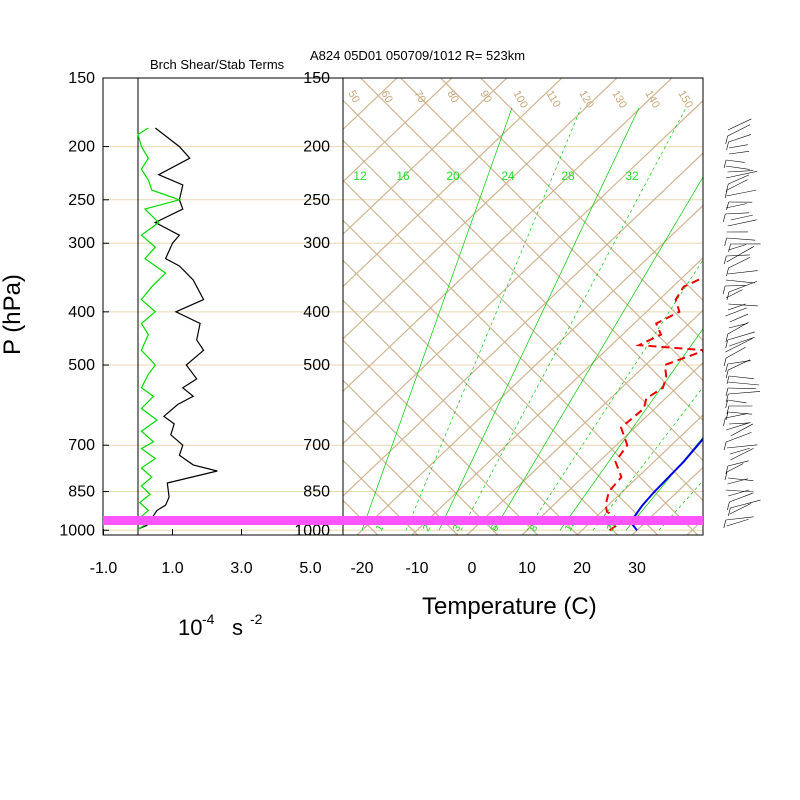 This screenshot has height=800, width=800. I want to click on wind-barbs-column, so click(741, 323).